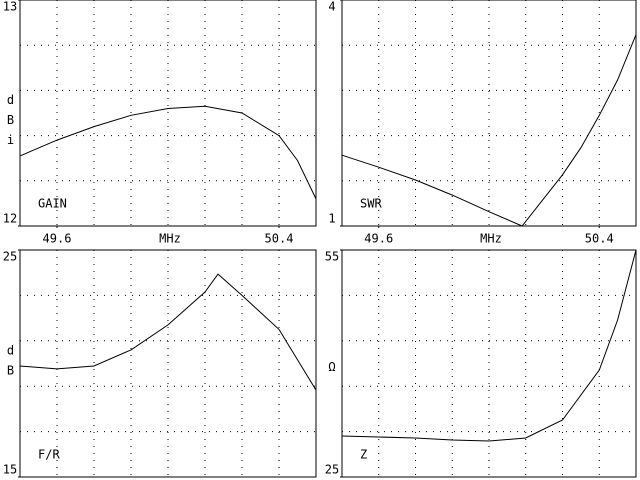 The height and width of the screenshot is (480, 640). Describe the element at coordinates (10, 219) in the screenshot. I see `y-tick-label: 12` at that location.